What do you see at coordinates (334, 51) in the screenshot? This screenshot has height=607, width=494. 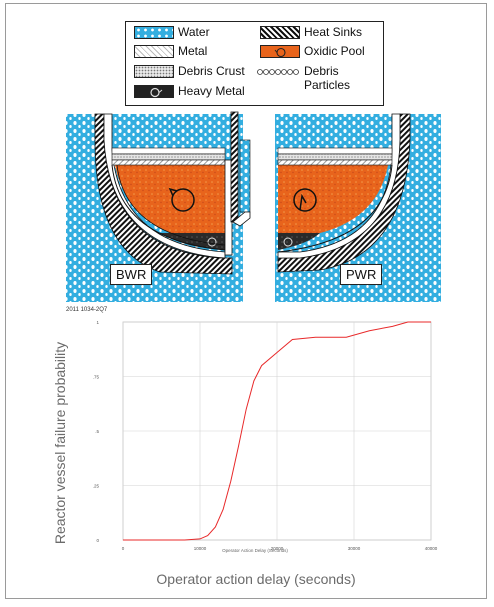 I see `legend-label-oxidic: Oxidic Pool` at bounding box center [334, 51].